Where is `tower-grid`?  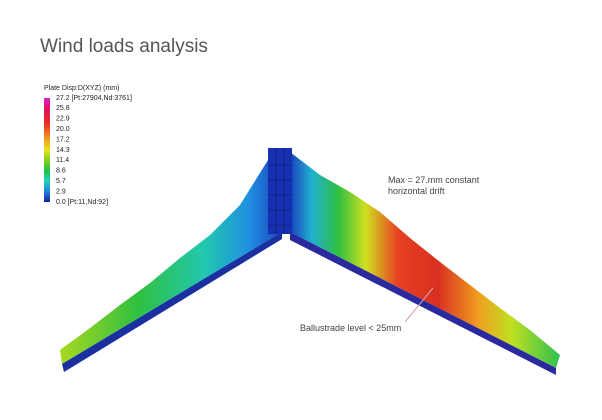
tower-grid is located at coordinates (280, 191).